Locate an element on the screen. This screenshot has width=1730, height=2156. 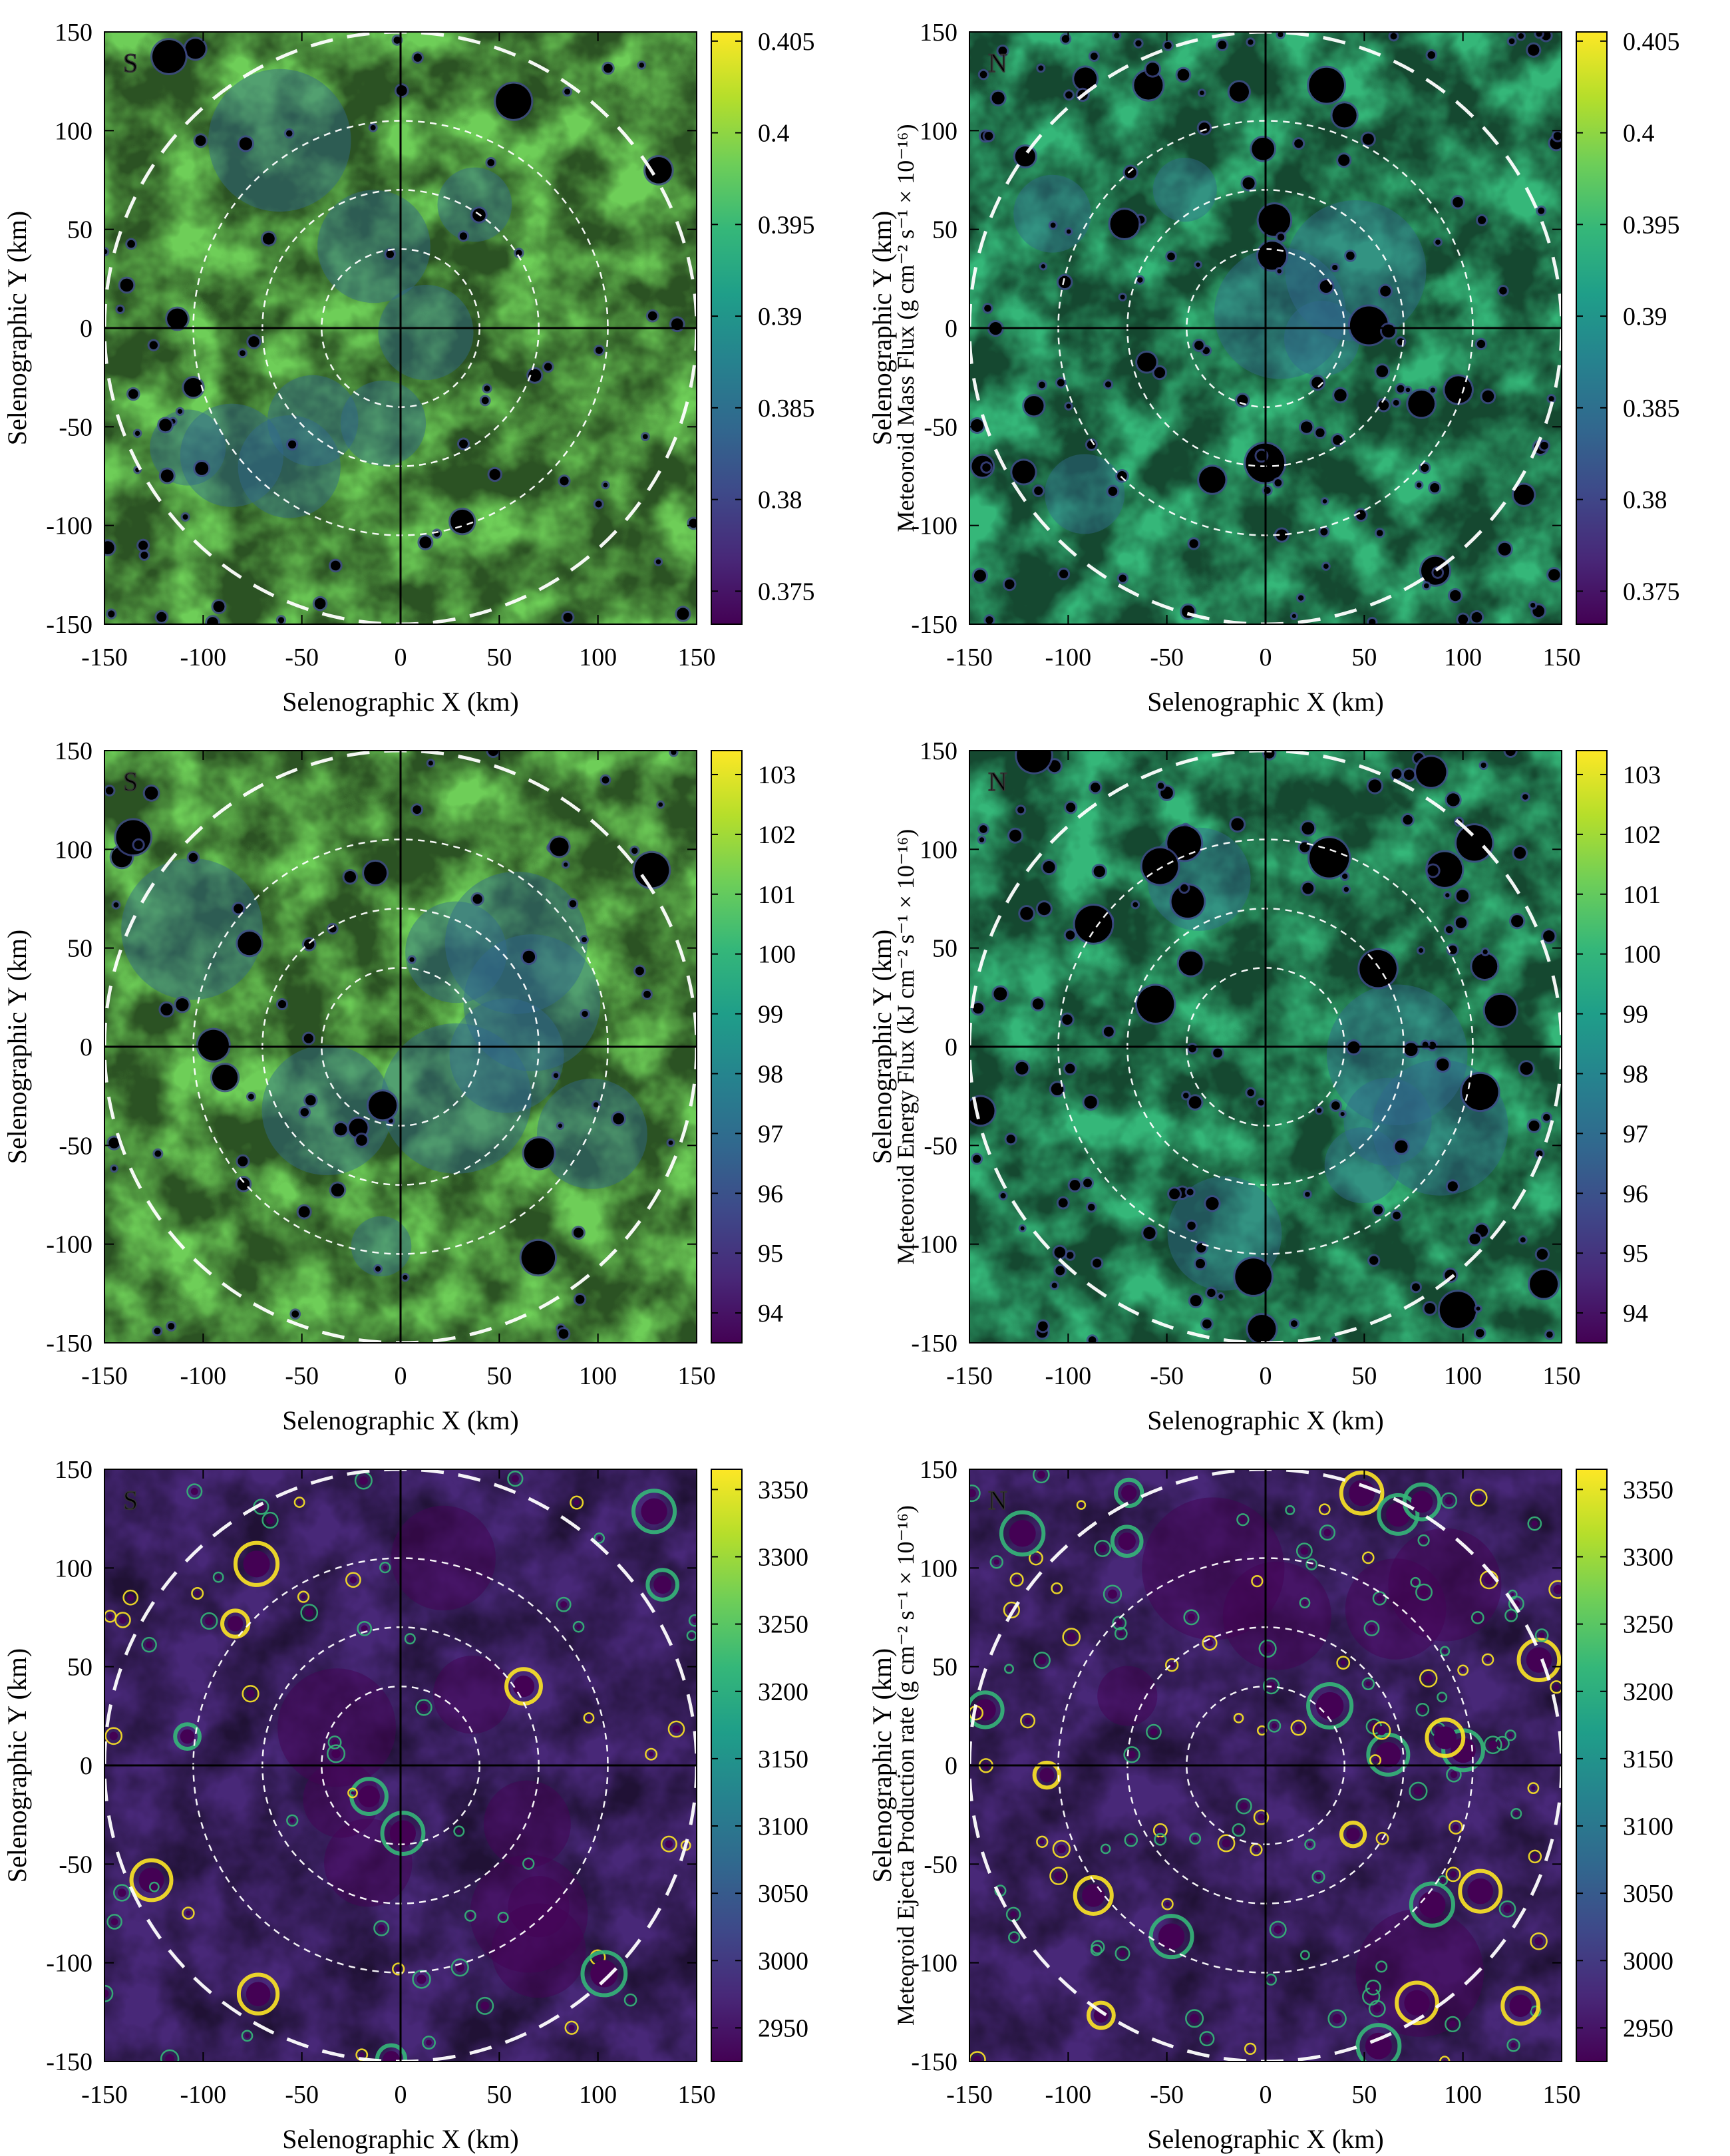
hemisphere-label: N is located at coordinates (997, 63).